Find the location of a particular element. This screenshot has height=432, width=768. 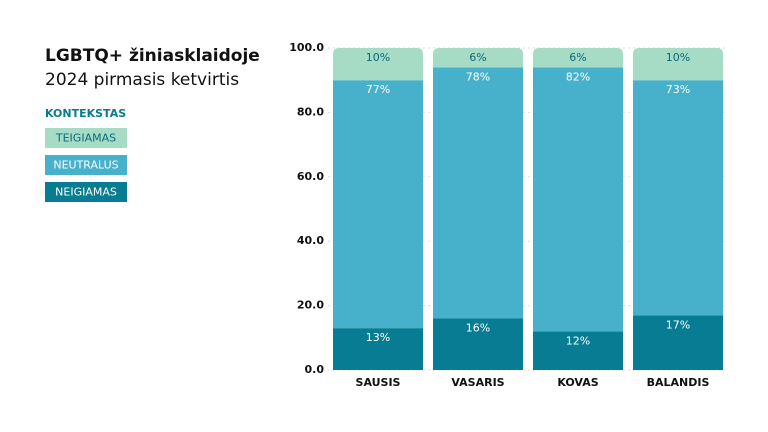

data-label: 73% is located at coordinates (678, 89).